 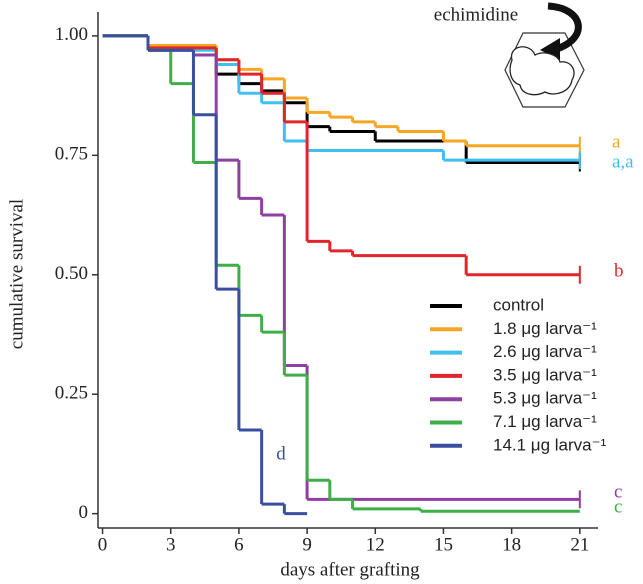 What do you see at coordinates (71, 154) in the screenshot?
I see `y-tick-label: 0.75` at bounding box center [71, 154].